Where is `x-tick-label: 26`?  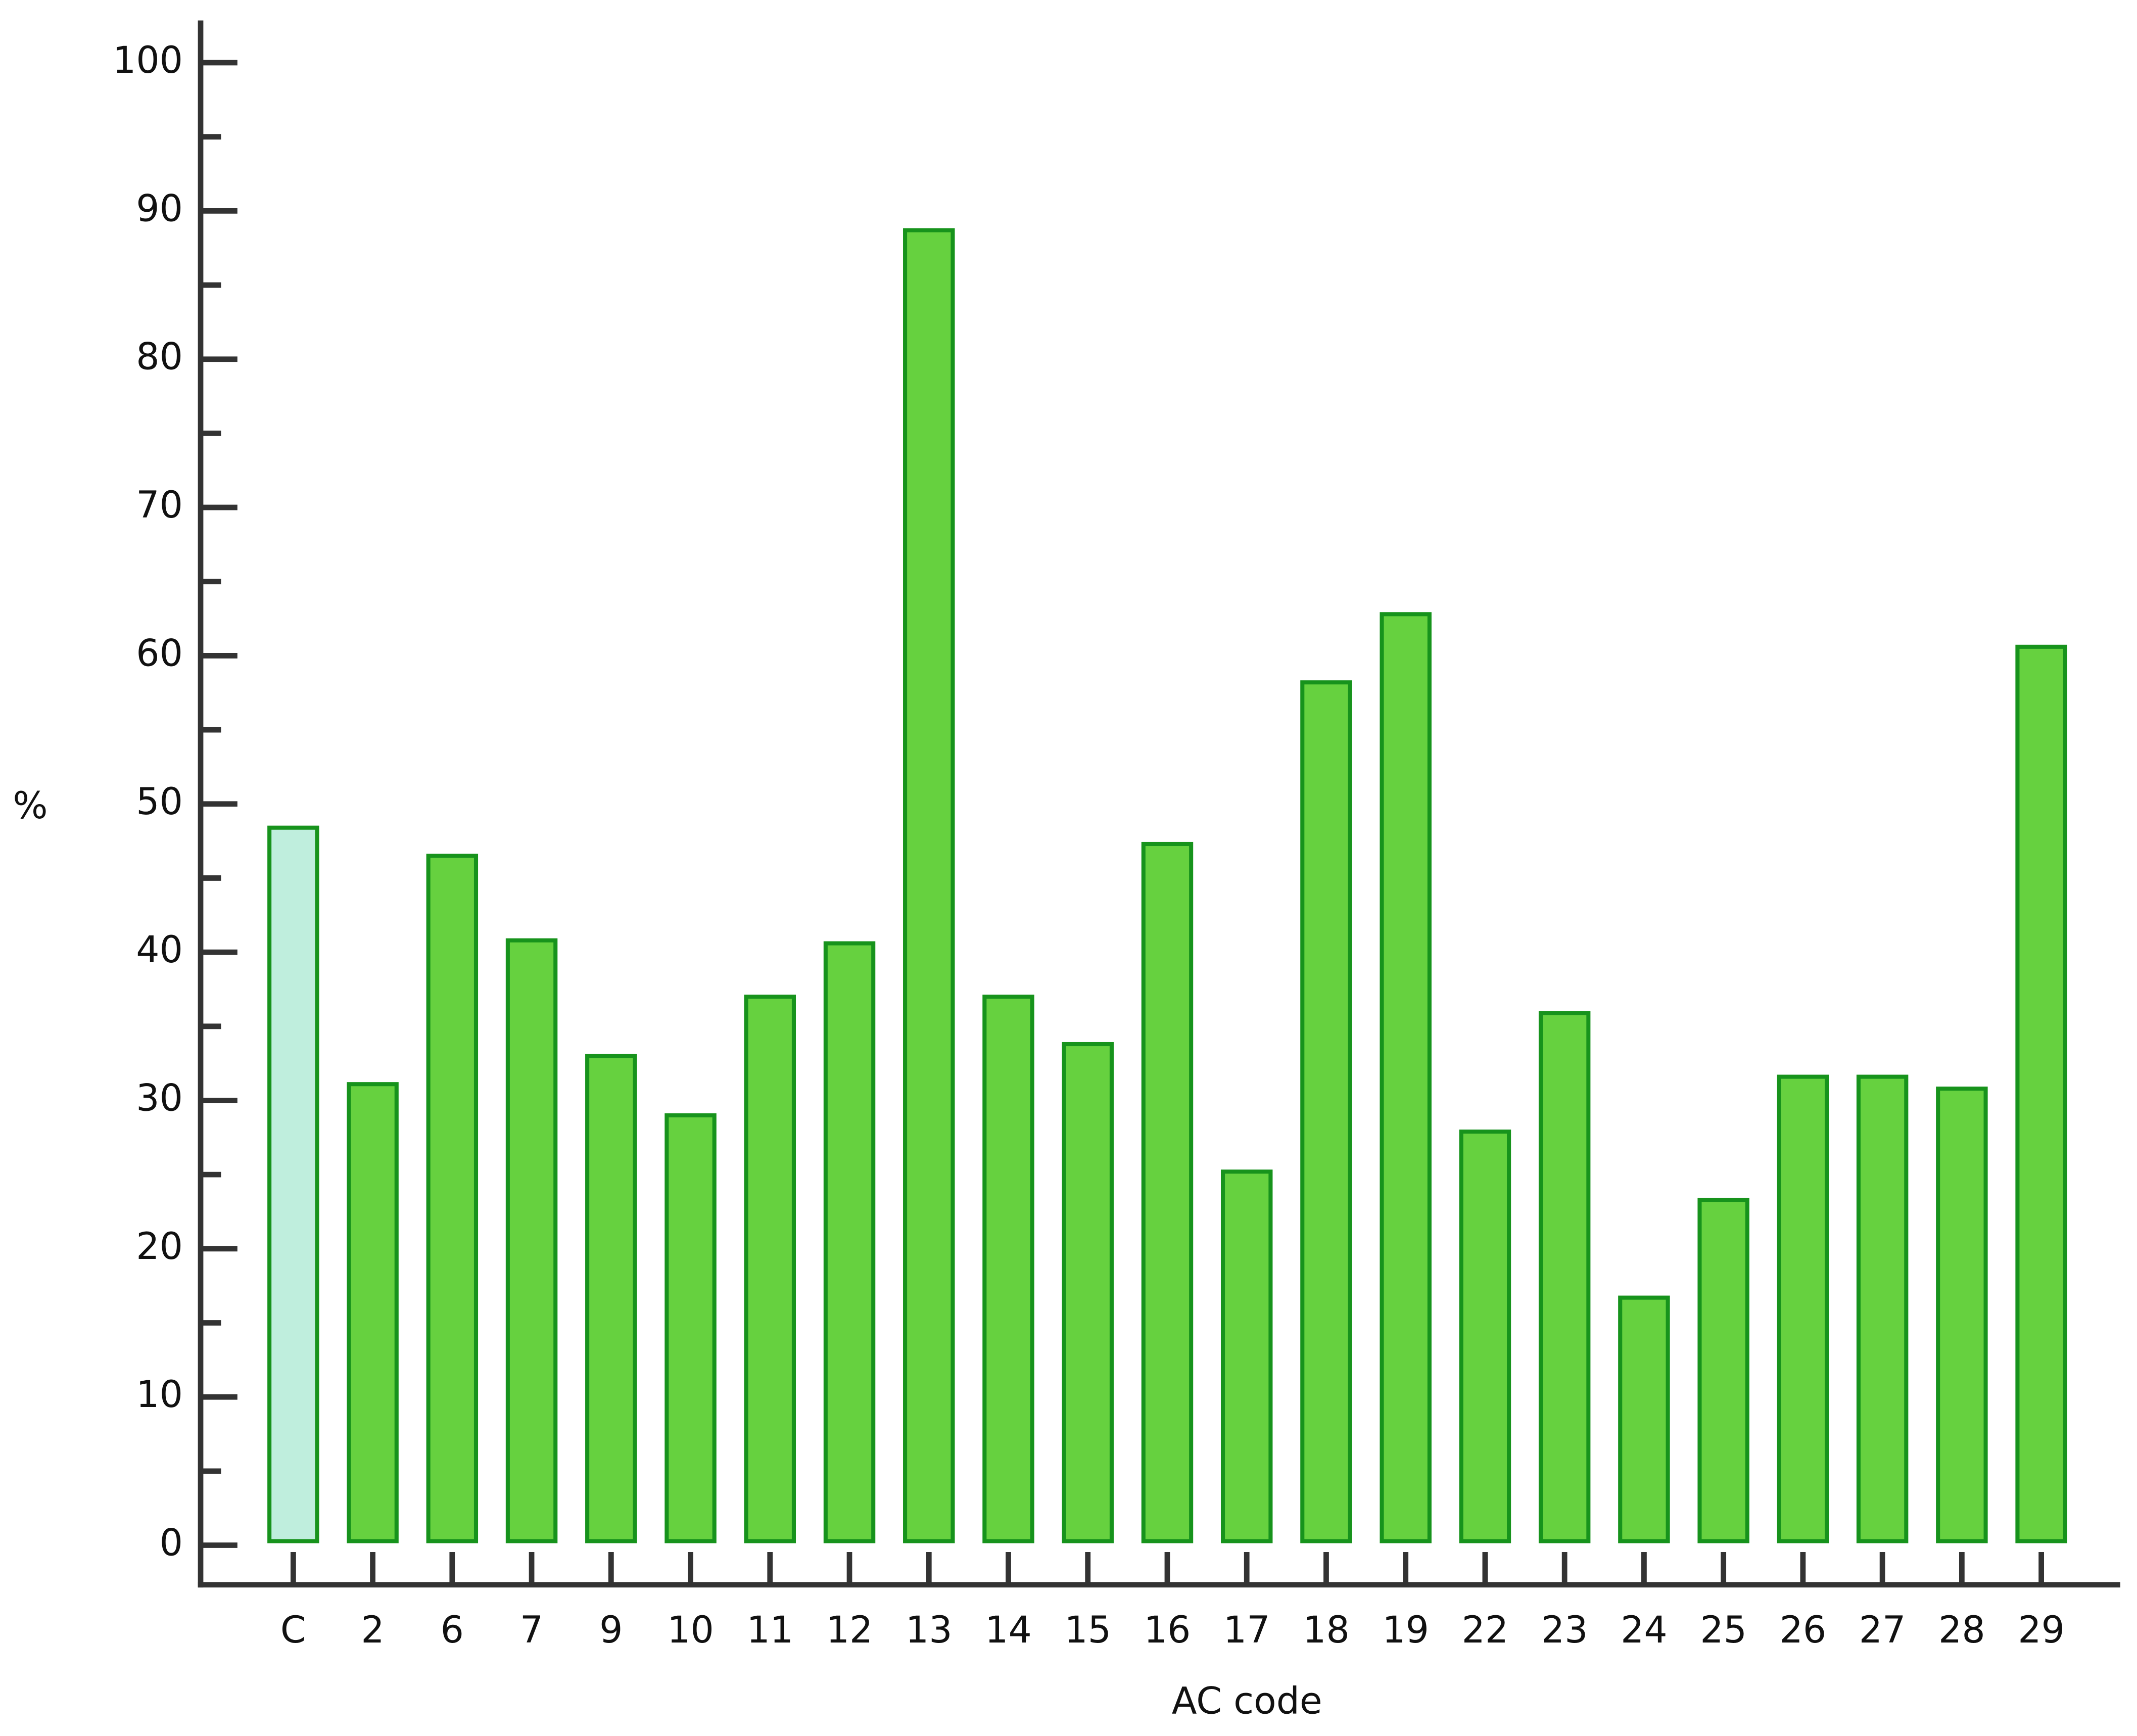 x-tick-label: 26 is located at coordinates (1803, 1630).